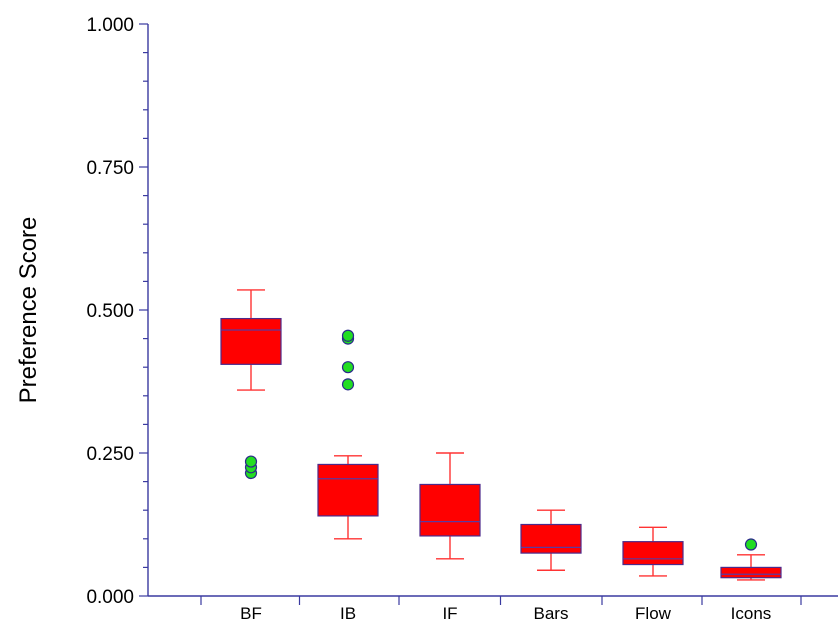 The image size is (840, 624). I want to click on y-tick-label: 0.250, so click(110, 454).